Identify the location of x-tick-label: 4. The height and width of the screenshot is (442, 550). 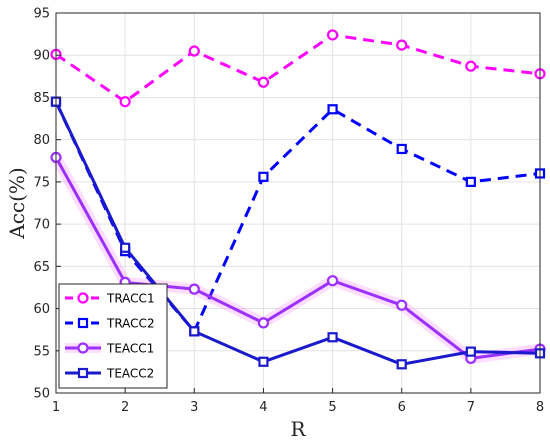
(263, 407).